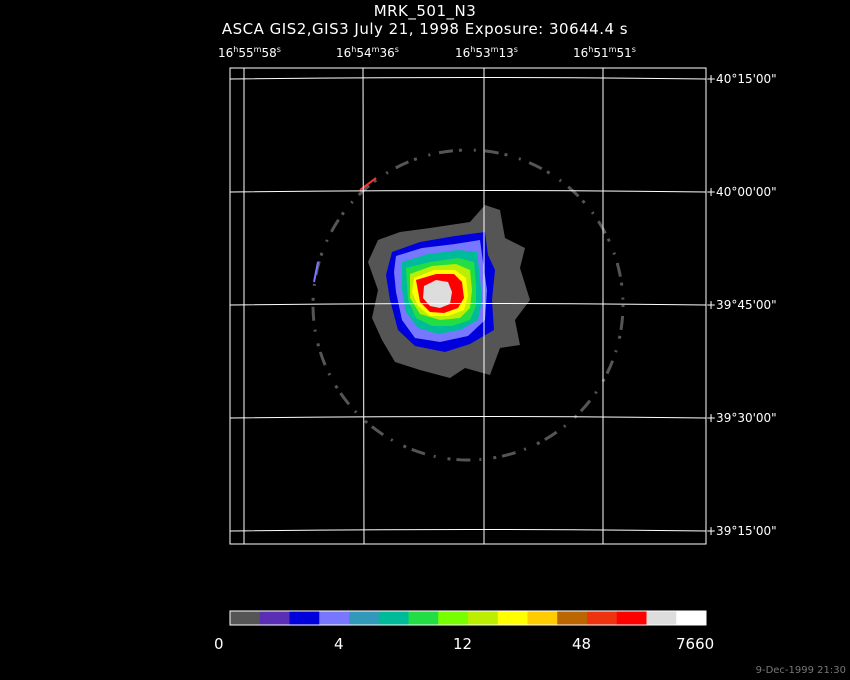 This screenshot has height=680, width=850. I want to click on colorbar-label-2: 4, so click(339, 644).